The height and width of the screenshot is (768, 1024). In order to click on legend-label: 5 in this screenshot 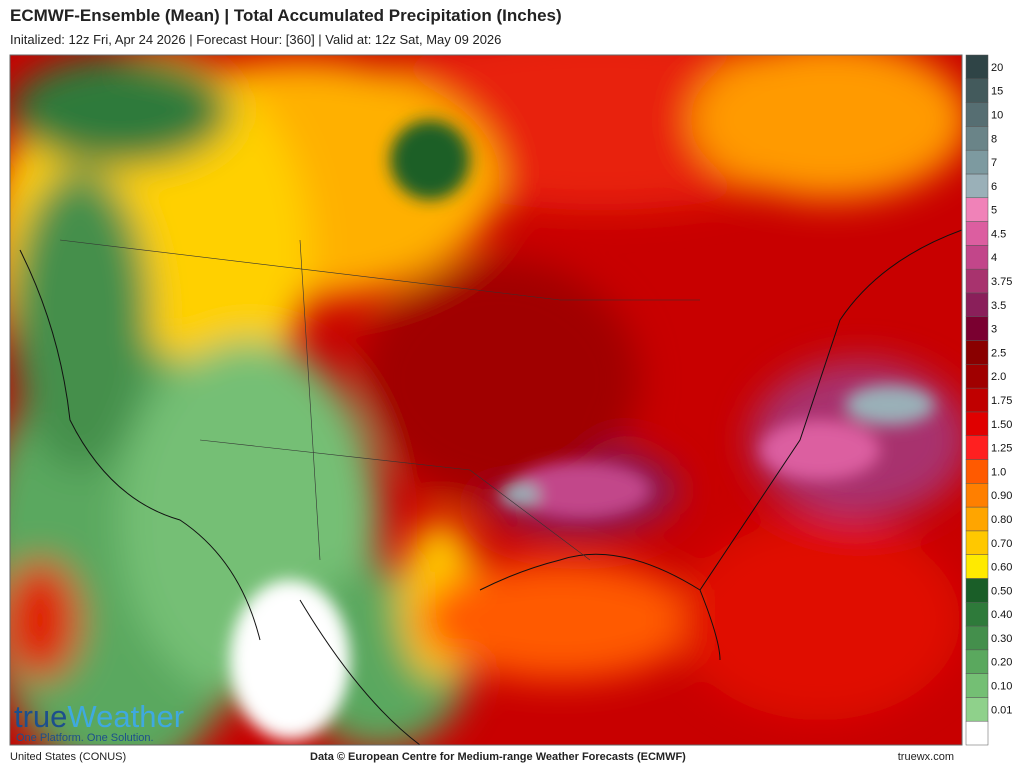, I will do `click(994, 211)`.